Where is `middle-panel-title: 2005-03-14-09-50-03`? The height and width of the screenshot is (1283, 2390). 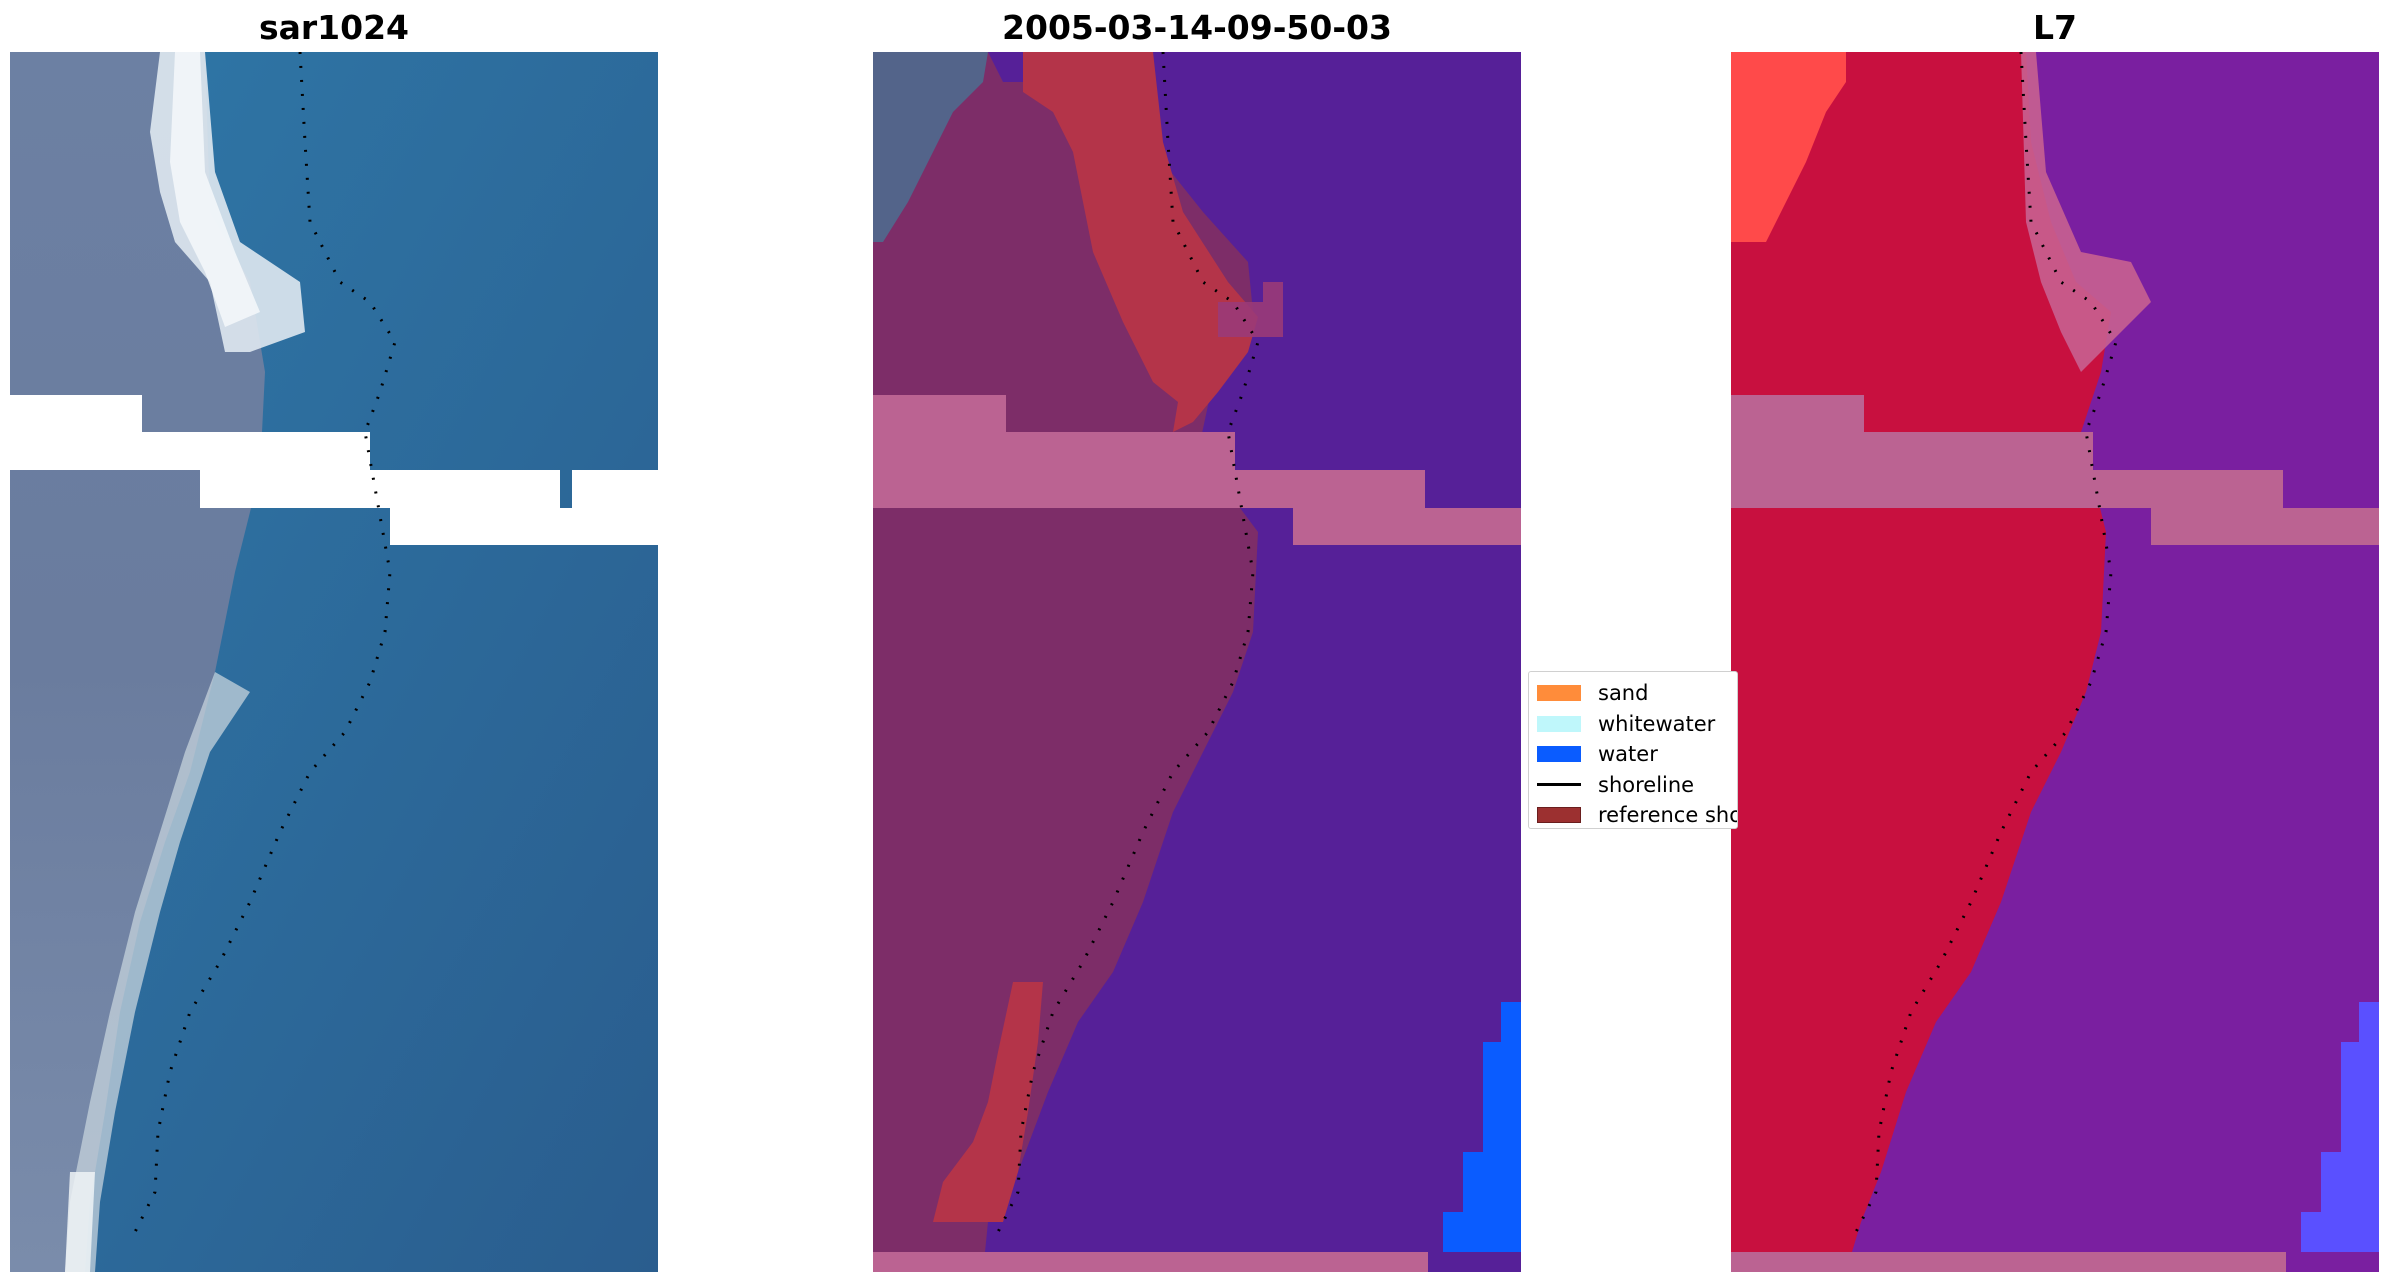
middle-panel-title: 2005-03-14-09-50-03 is located at coordinates (1197, 27).